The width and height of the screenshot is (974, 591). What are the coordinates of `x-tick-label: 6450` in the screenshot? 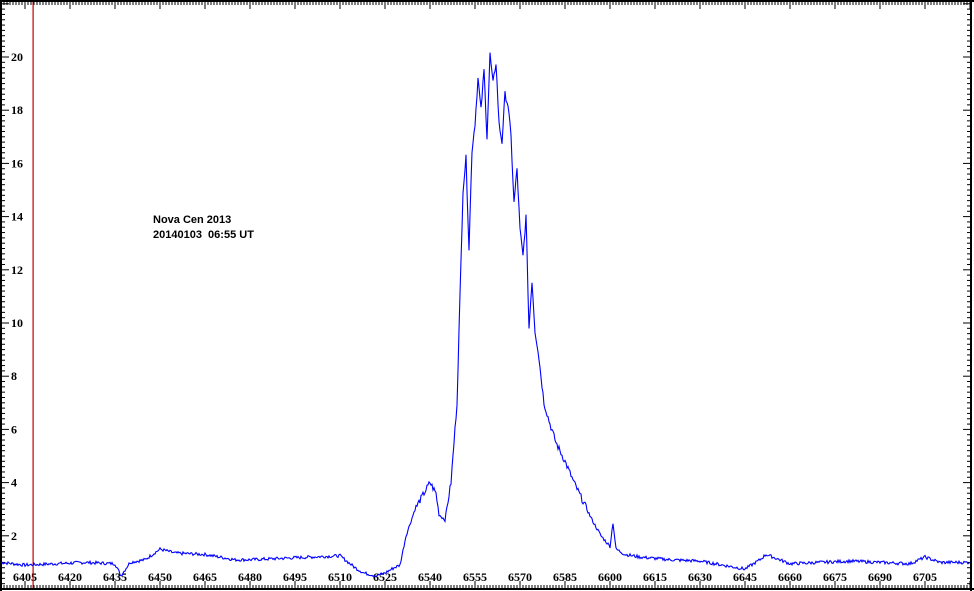 It's located at (160, 577).